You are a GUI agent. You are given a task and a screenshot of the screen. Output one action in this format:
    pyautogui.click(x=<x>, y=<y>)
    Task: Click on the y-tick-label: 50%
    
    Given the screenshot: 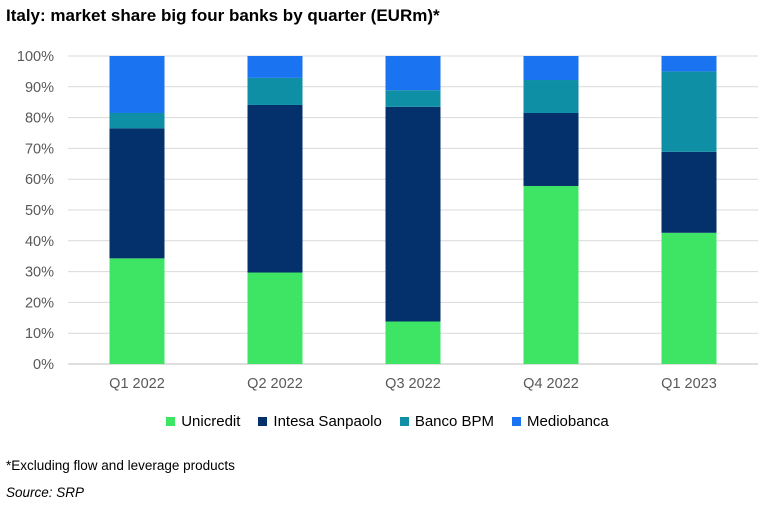 What is the action you would take?
    pyautogui.click(x=39, y=211)
    